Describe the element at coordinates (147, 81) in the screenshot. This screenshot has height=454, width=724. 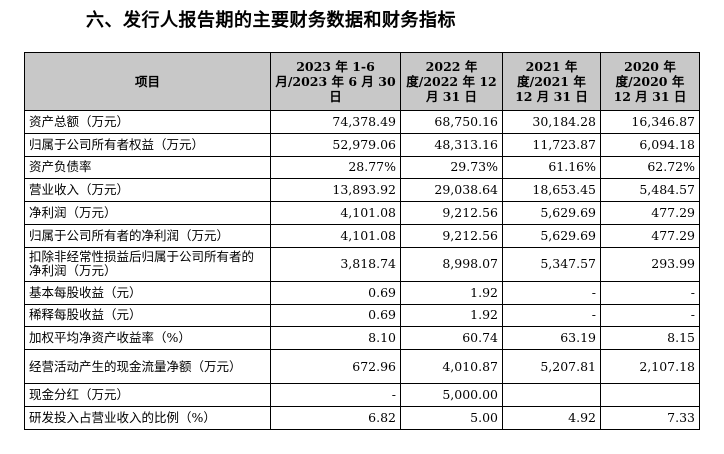
I see `header-item: 项目` at that location.